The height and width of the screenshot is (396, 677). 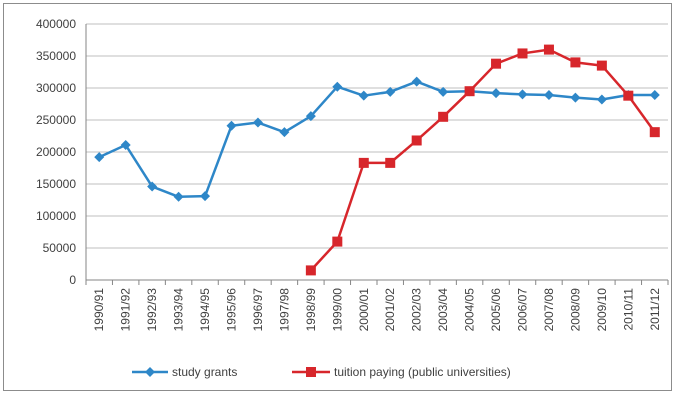 I want to click on x-tick-label: 2006/07, so click(x=523, y=310).